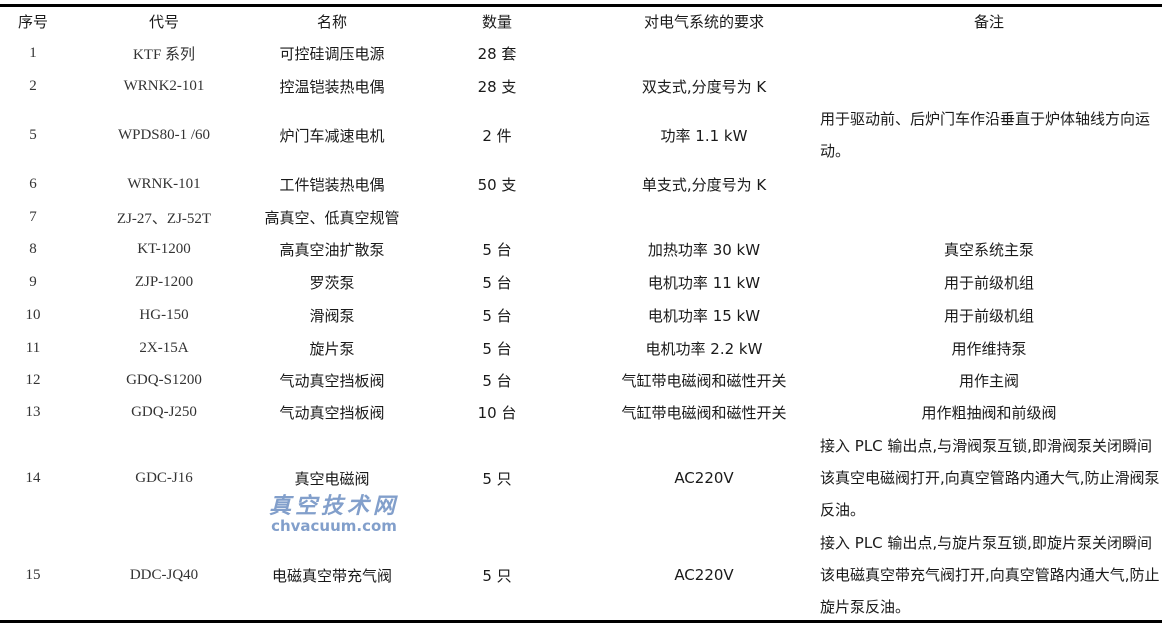  Describe the element at coordinates (32, 22) in the screenshot. I see `header-cell: 序号` at that location.